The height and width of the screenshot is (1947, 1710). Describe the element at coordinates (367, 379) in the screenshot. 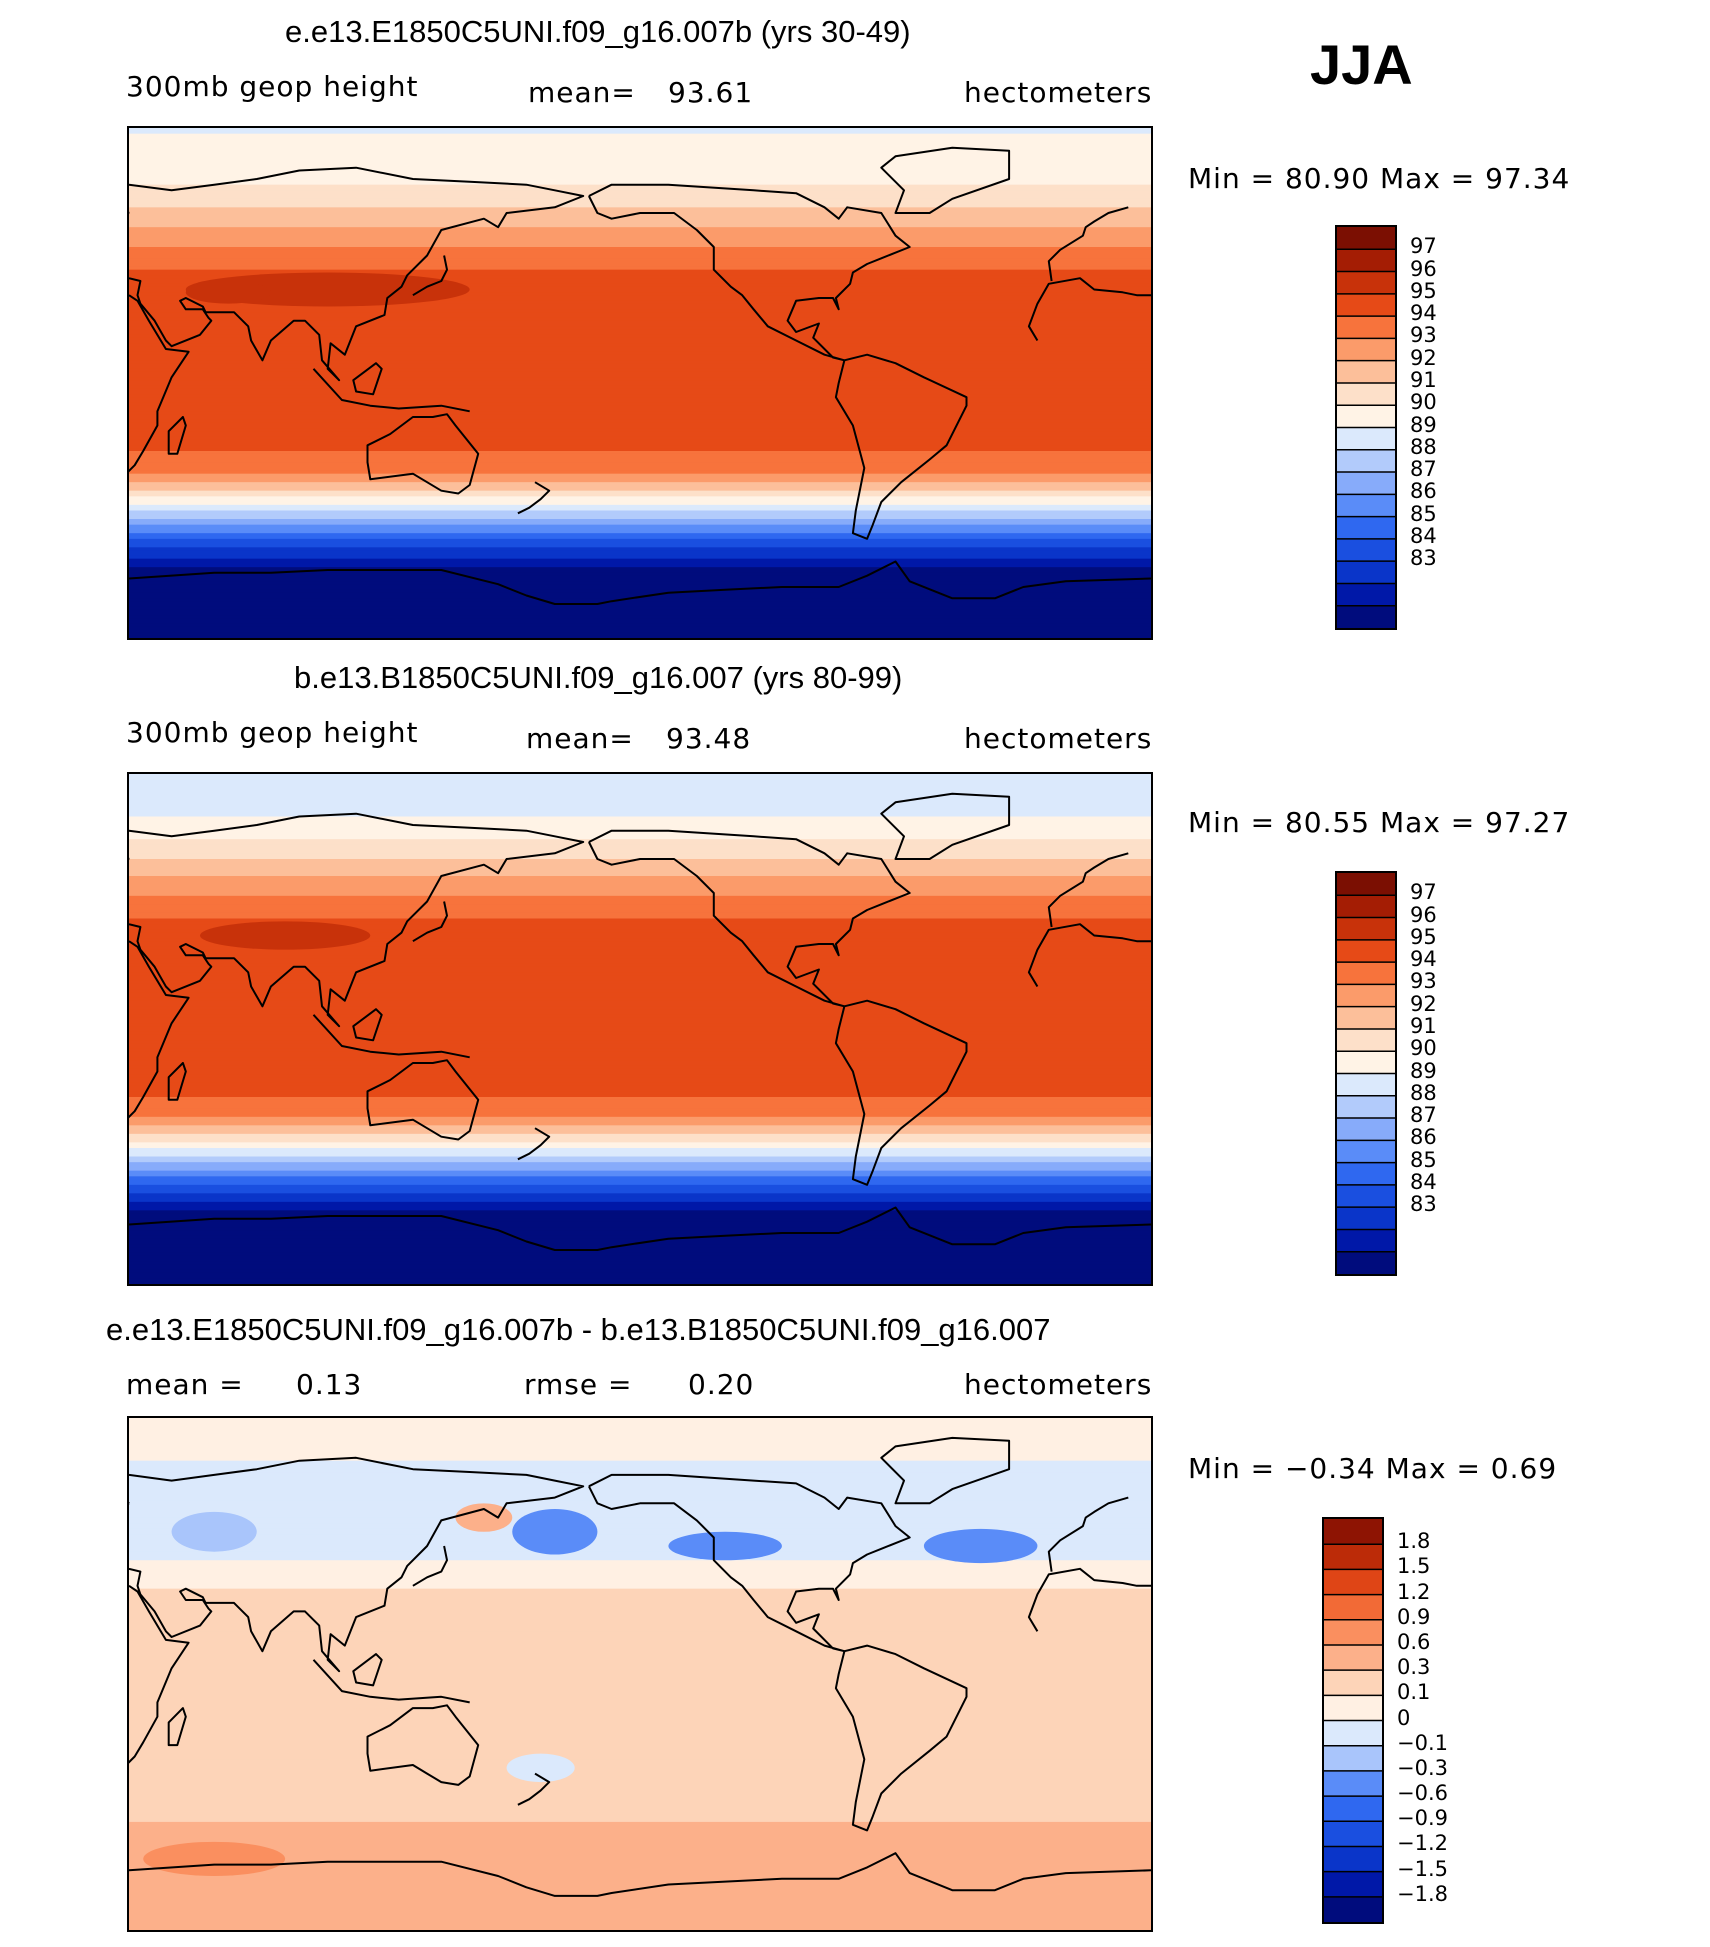

I see `coast-borneo` at that location.